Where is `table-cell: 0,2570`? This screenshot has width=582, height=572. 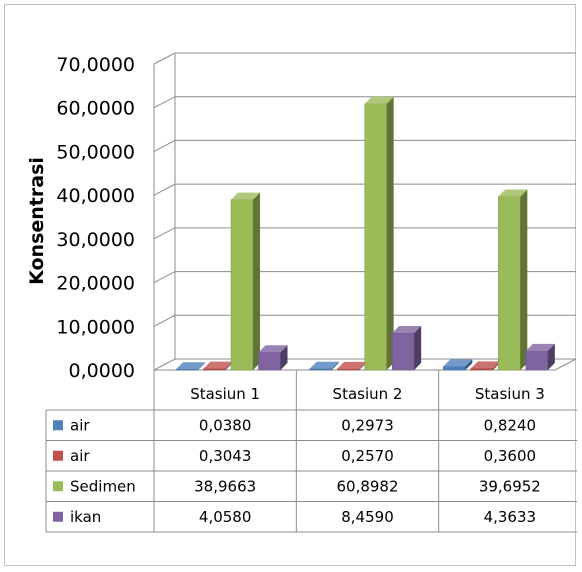
table-cell: 0,2570 is located at coordinates (367, 456).